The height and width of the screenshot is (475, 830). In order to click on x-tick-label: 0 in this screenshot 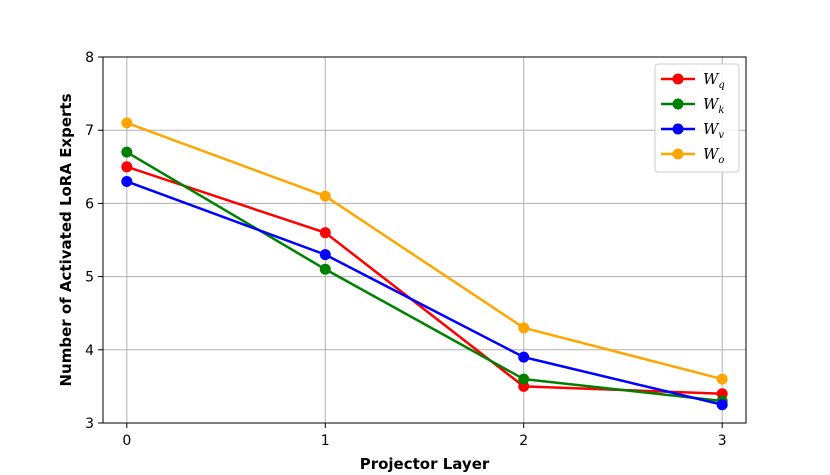, I will do `click(126, 441)`.